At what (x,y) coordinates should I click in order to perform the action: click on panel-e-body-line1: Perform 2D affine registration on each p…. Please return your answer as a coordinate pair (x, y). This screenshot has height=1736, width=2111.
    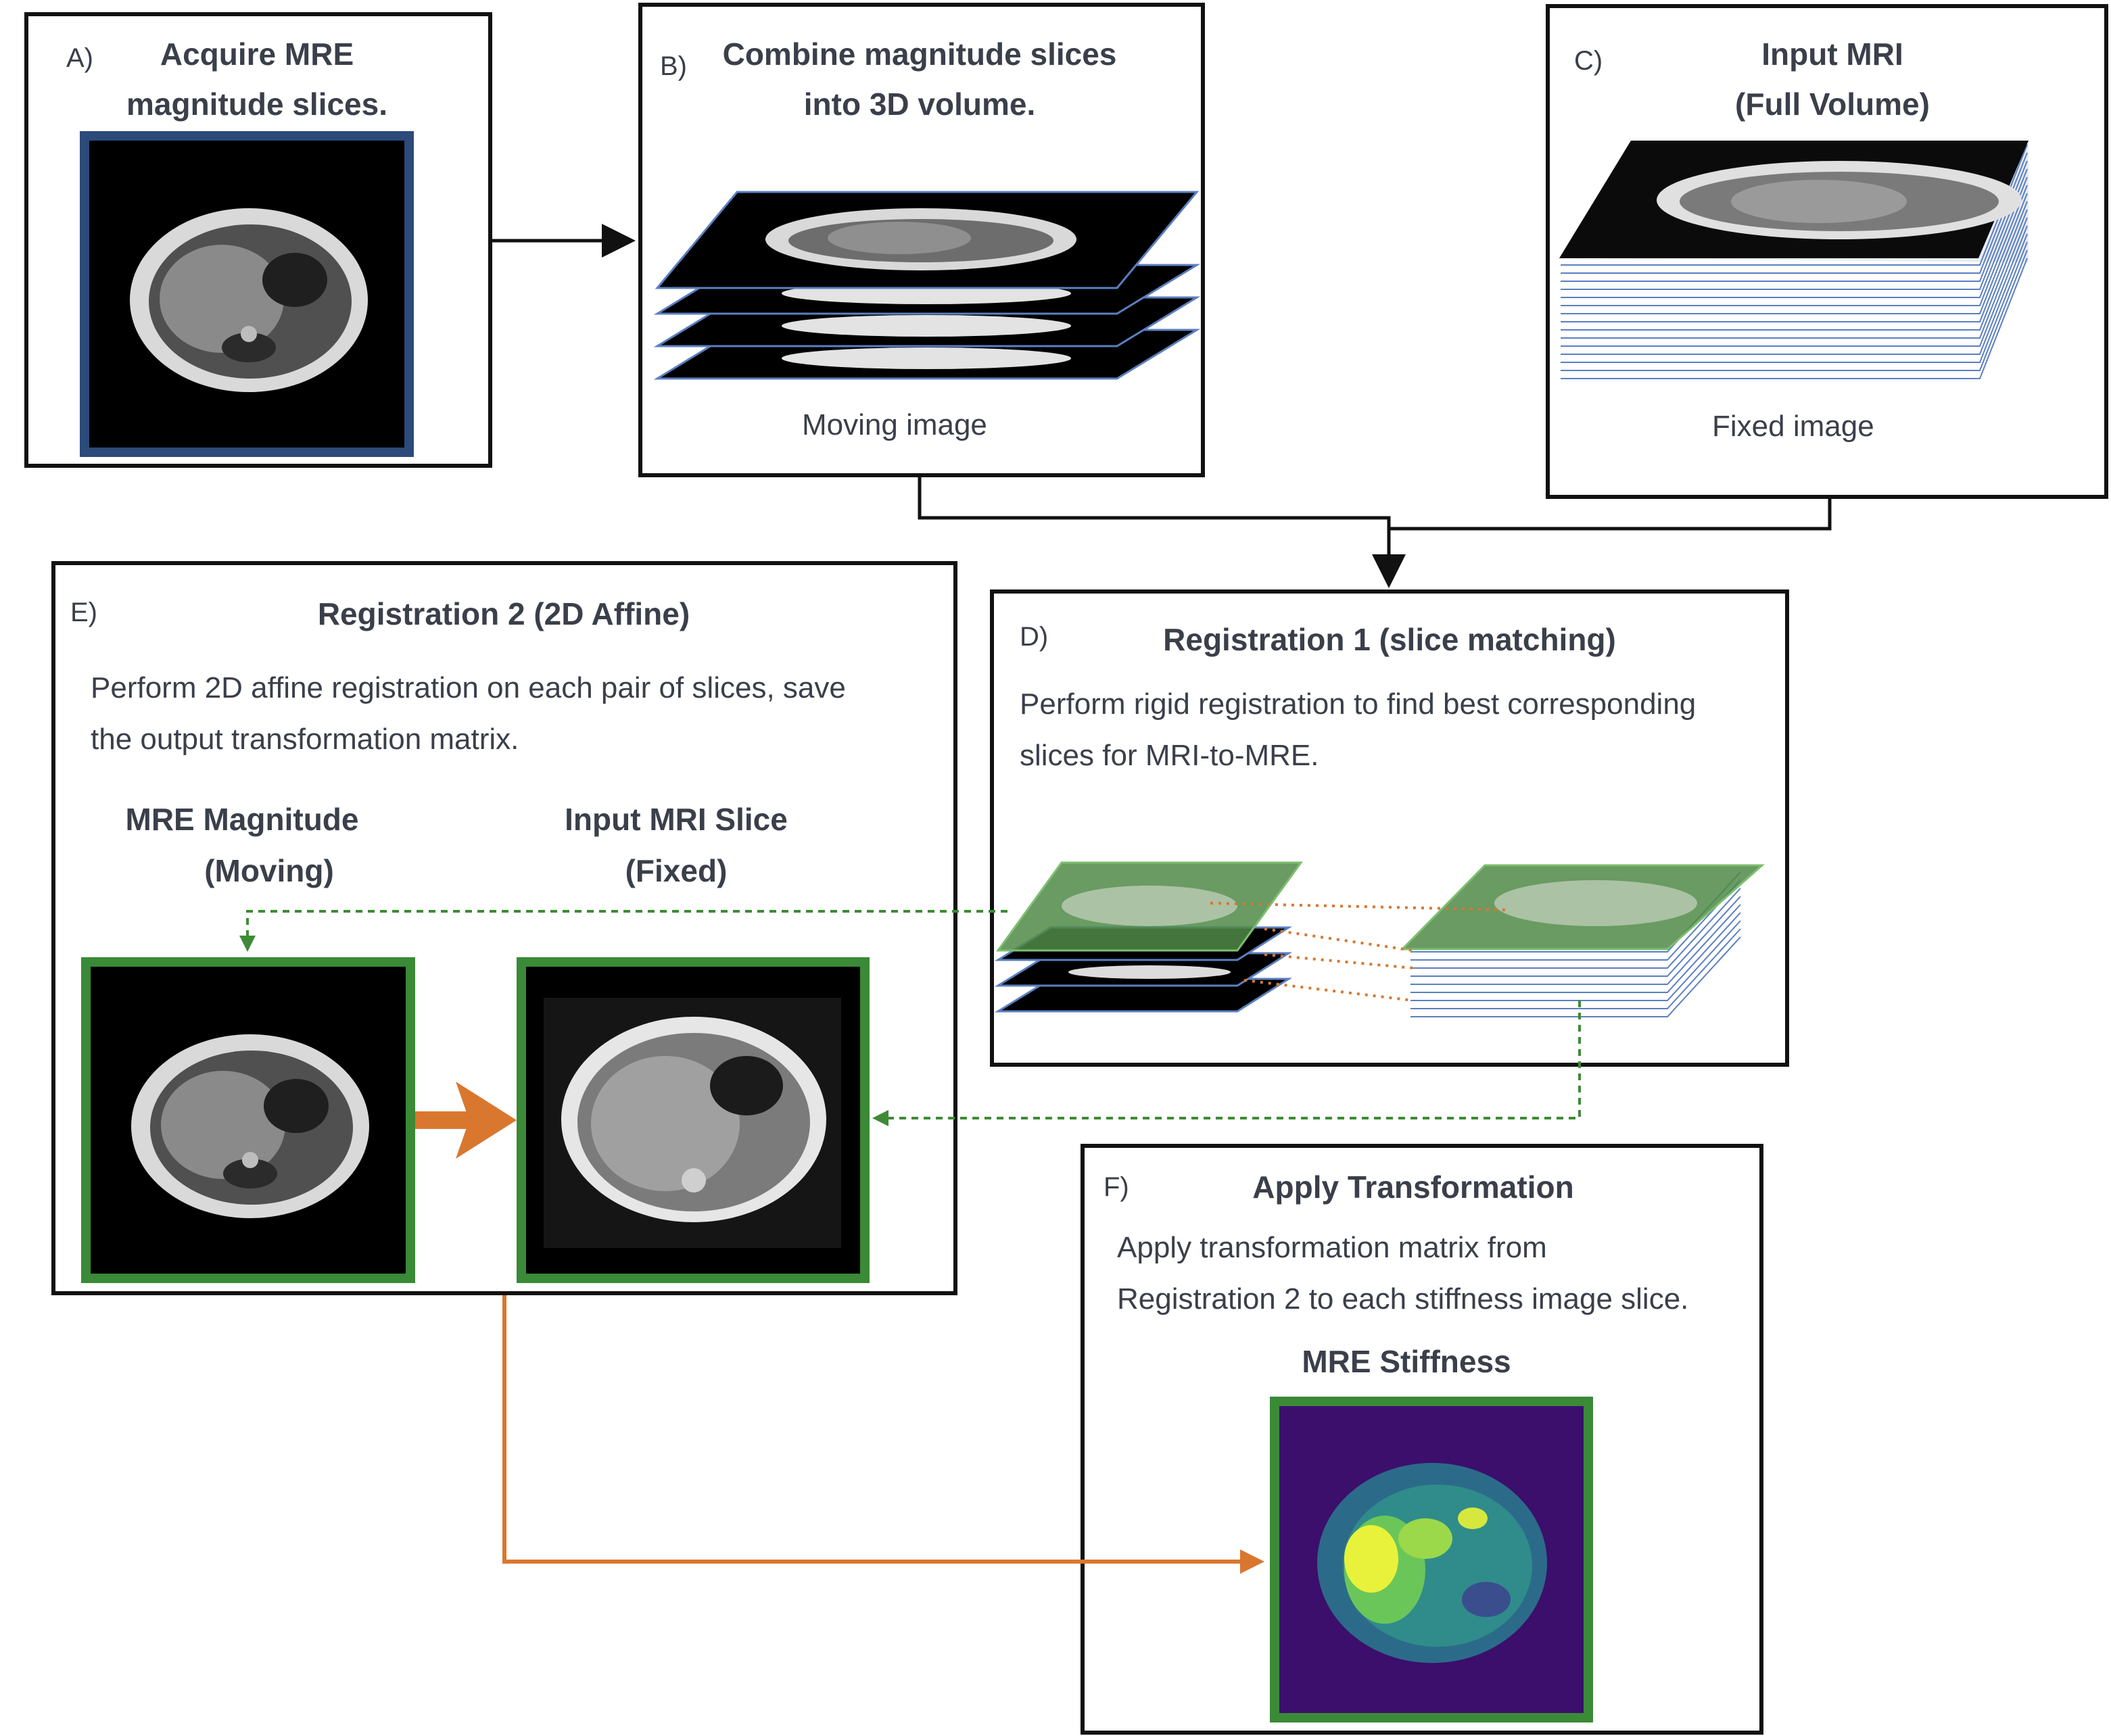
    Looking at the image, I should click on (468, 687).